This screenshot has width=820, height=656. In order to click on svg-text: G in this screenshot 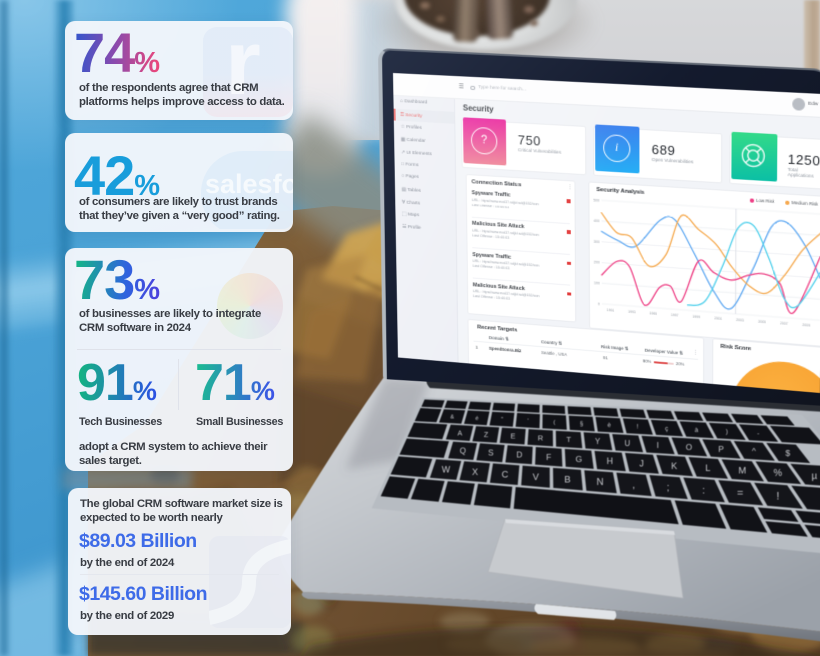, I will do `click(579, 459)`.